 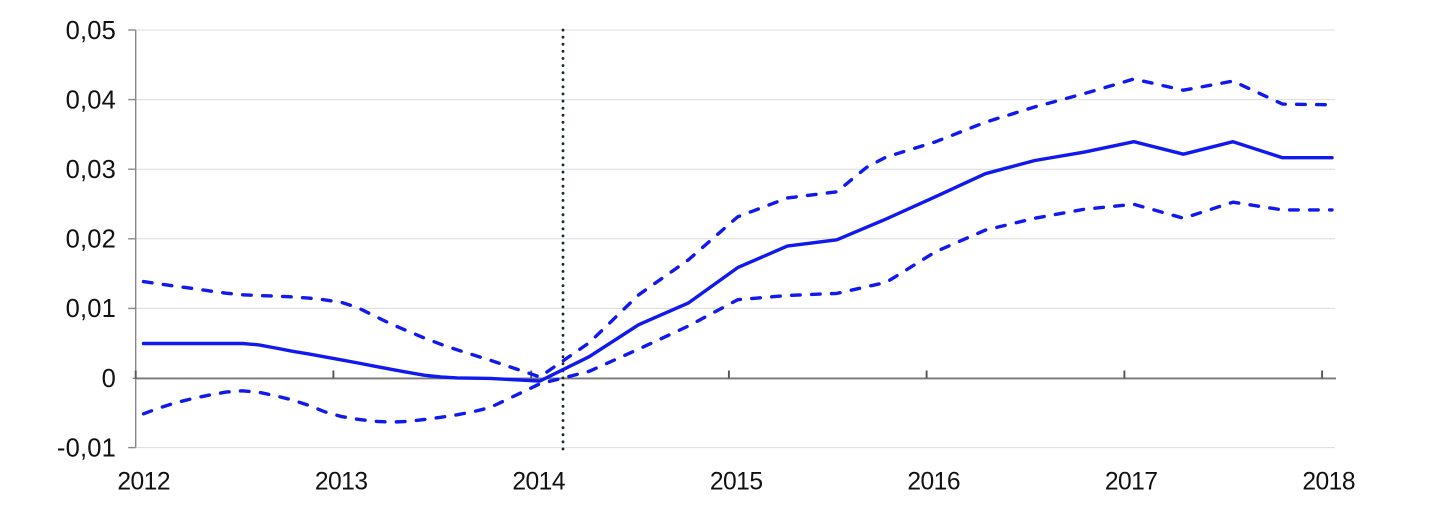 I want to click on svg-text: 0,02, so click(x=91, y=240).